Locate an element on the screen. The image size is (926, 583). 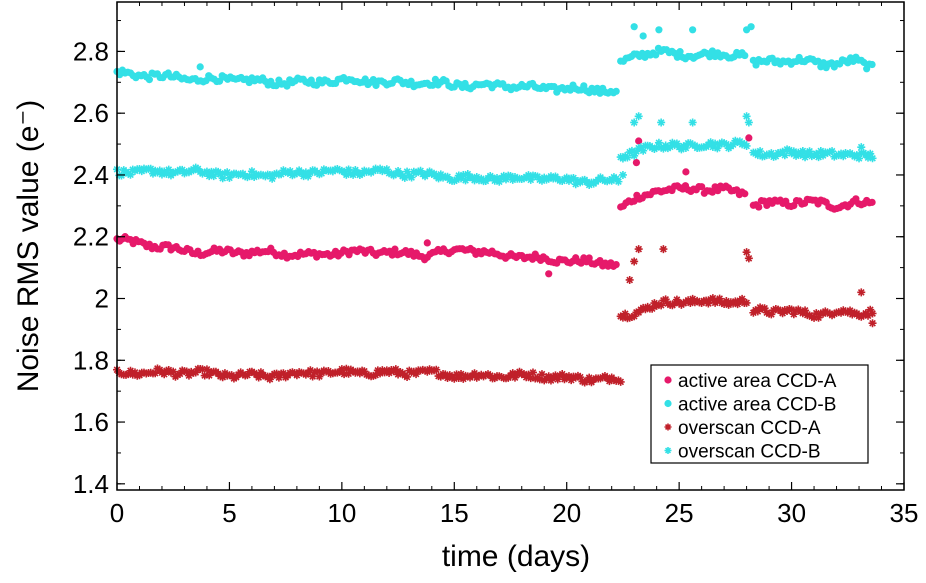
legend-box is located at coordinates (759, 414).